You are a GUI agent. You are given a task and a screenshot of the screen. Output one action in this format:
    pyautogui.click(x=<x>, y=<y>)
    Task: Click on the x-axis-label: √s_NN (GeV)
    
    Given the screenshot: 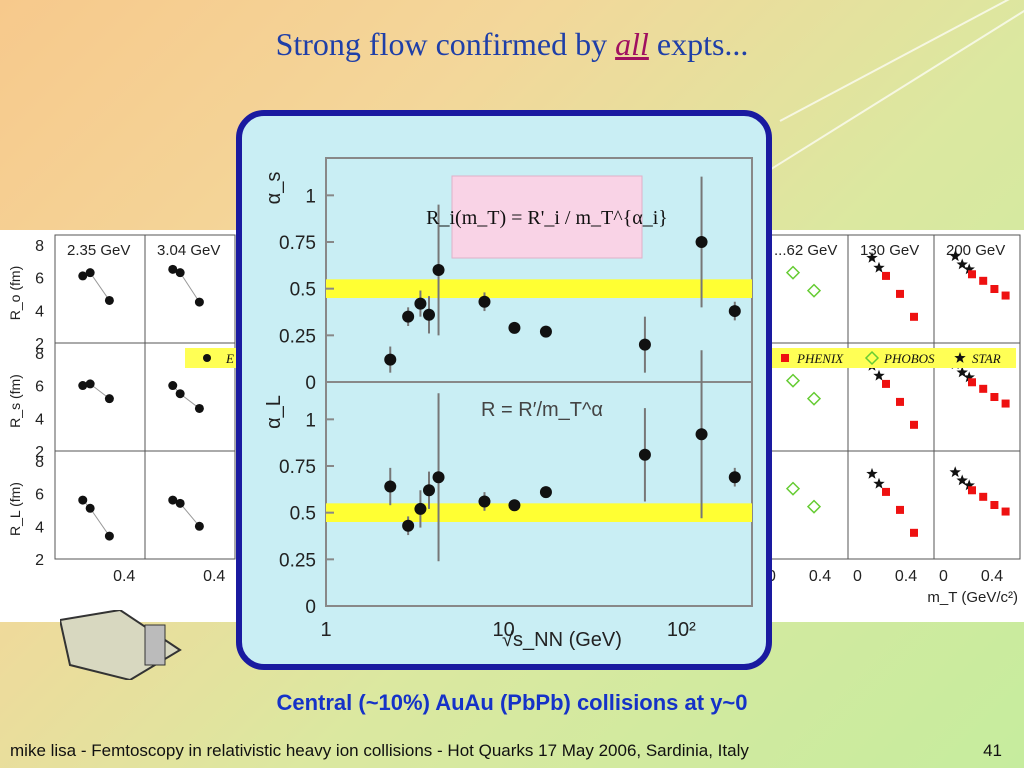 What is the action you would take?
    pyautogui.click(x=562, y=640)
    